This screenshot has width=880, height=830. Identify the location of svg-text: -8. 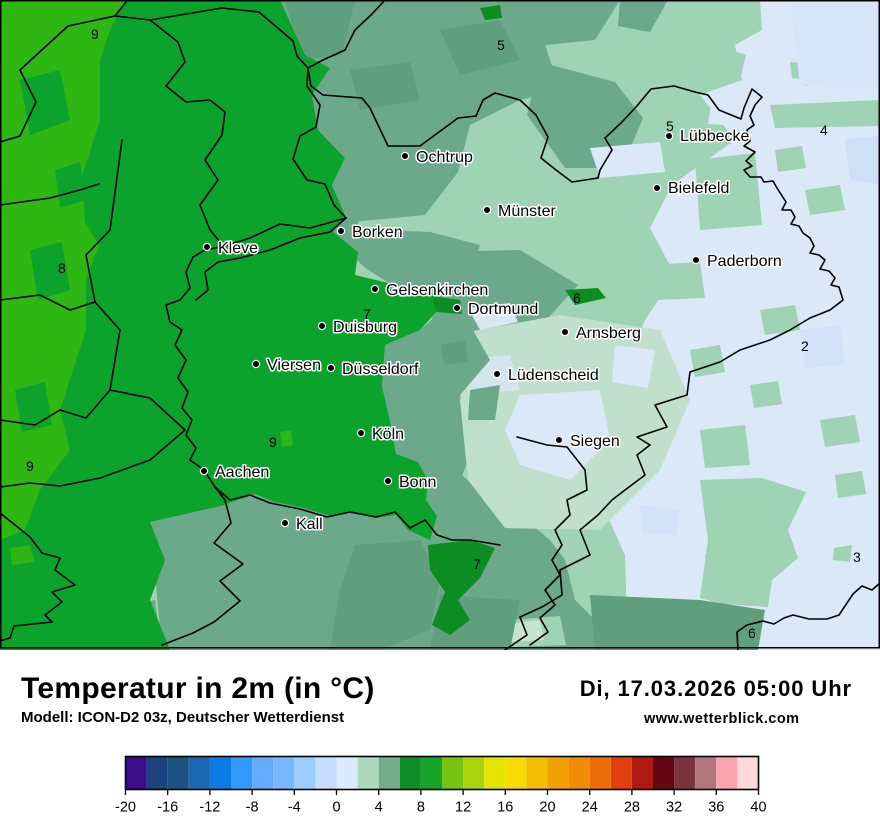
(252, 808).